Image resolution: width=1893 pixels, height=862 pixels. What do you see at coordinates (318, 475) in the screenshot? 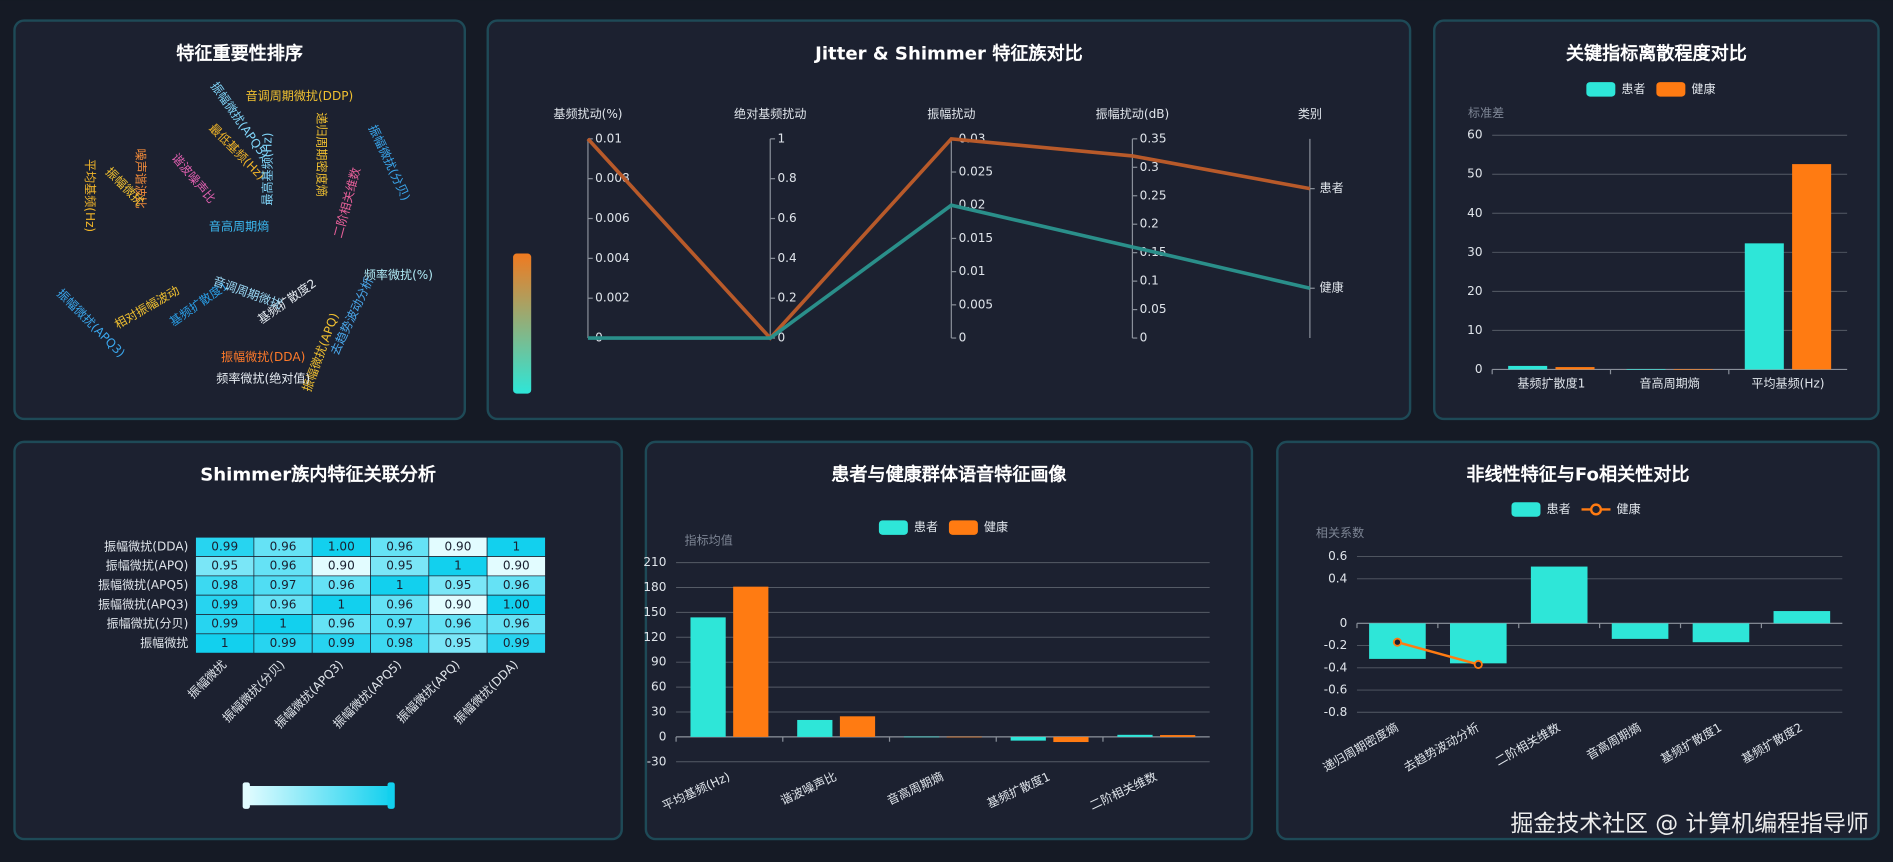
I see `chart-title: Shimmer族内特征关联分析` at bounding box center [318, 475].